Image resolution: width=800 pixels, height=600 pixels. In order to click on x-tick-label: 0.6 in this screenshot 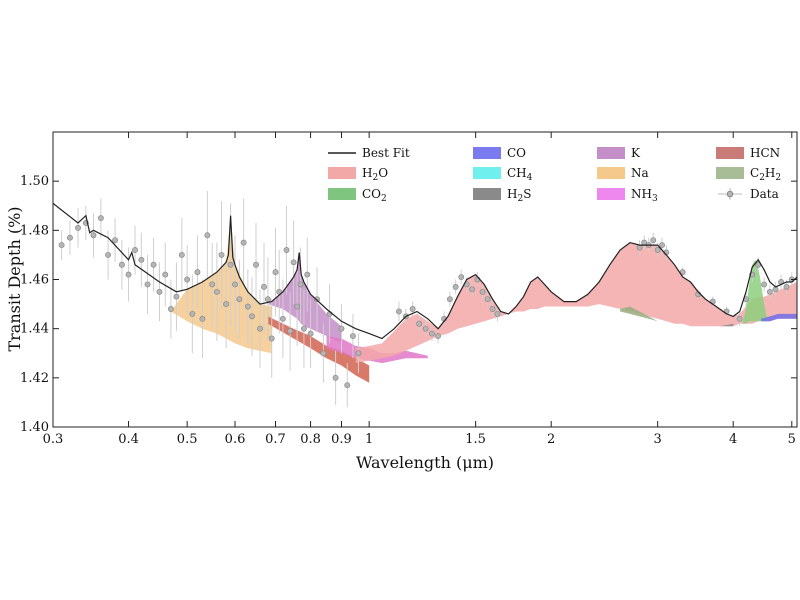, I will do `click(235, 439)`.